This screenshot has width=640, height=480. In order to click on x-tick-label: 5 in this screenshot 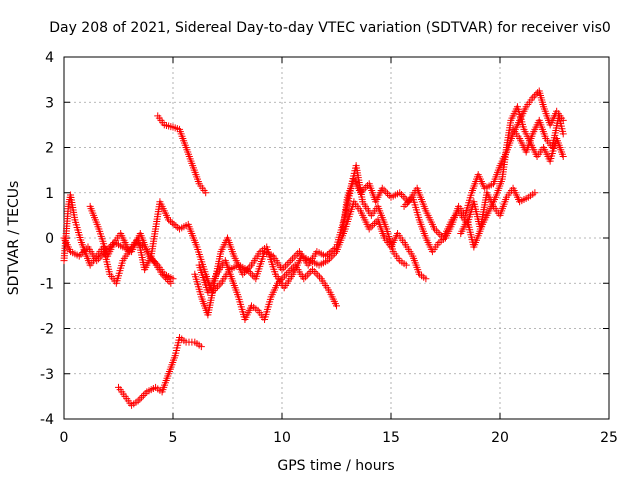, I will do `click(173, 438)`.